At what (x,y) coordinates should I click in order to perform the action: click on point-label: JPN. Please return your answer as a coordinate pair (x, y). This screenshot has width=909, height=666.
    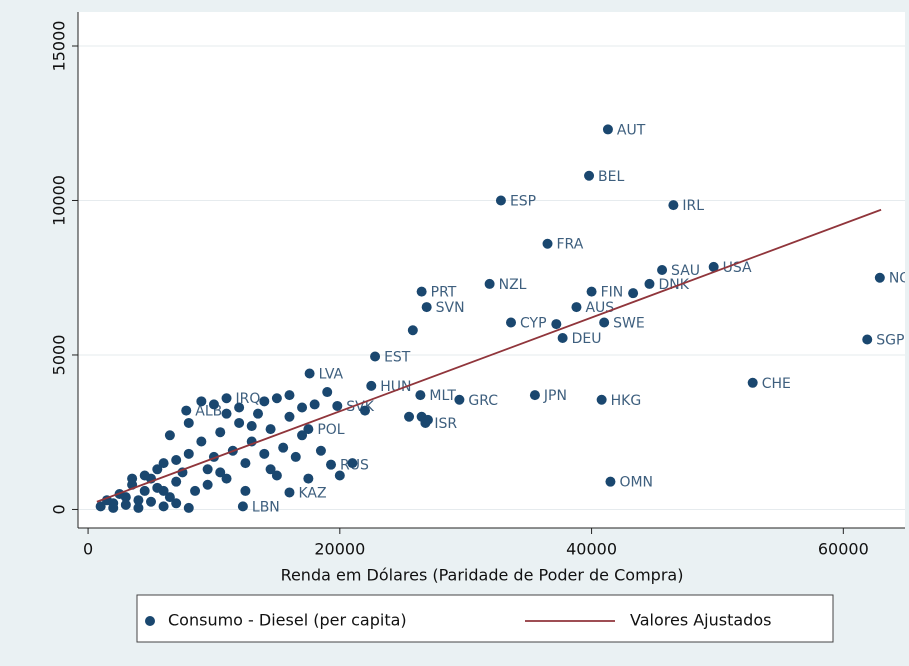
    Looking at the image, I should click on (555, 396).